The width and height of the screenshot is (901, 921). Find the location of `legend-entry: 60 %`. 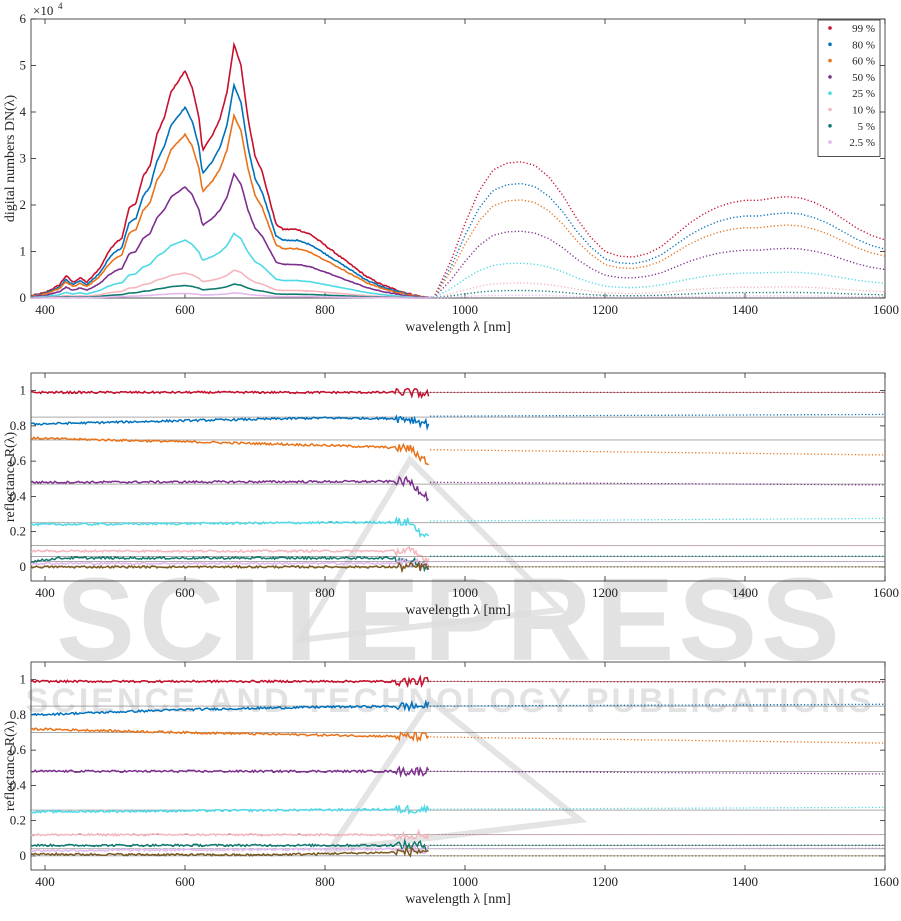

legend-entry: 60 % is located at coordinates (863, 62).